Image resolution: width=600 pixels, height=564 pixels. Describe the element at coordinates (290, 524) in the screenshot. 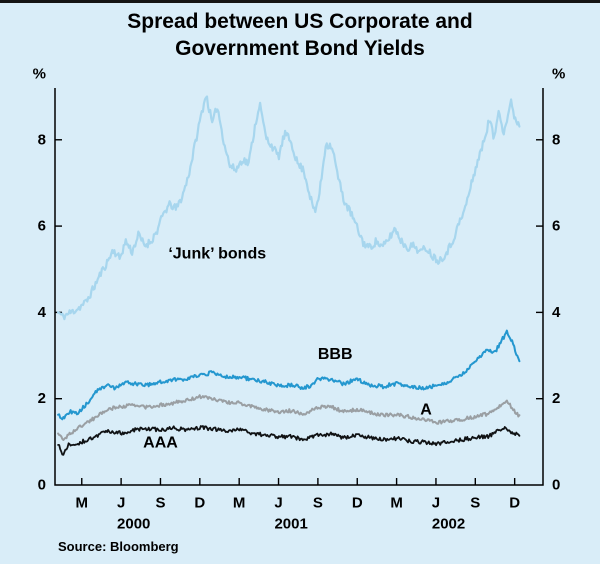

I see `year-label: 2001` at that location.